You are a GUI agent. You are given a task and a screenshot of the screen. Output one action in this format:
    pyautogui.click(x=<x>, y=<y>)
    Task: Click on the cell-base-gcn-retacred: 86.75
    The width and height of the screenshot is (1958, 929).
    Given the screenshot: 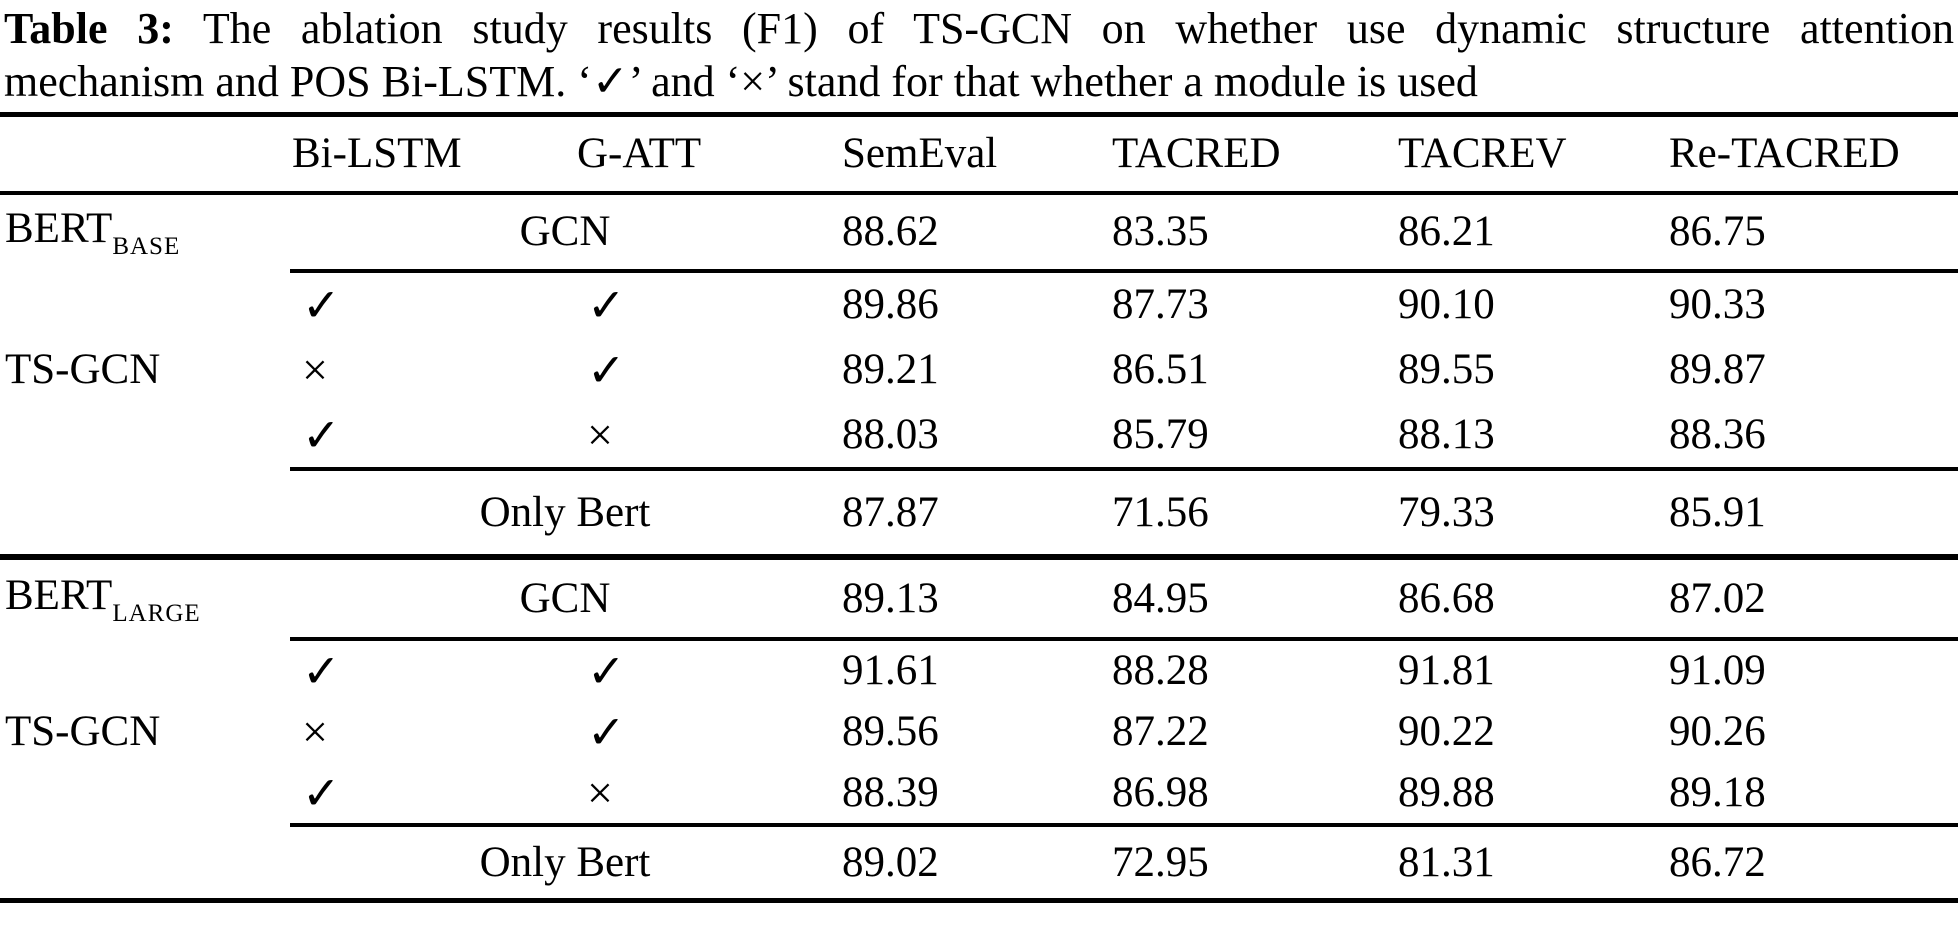 What is the action you would take?
    pyautogui.click(x=1812, y=232)
    